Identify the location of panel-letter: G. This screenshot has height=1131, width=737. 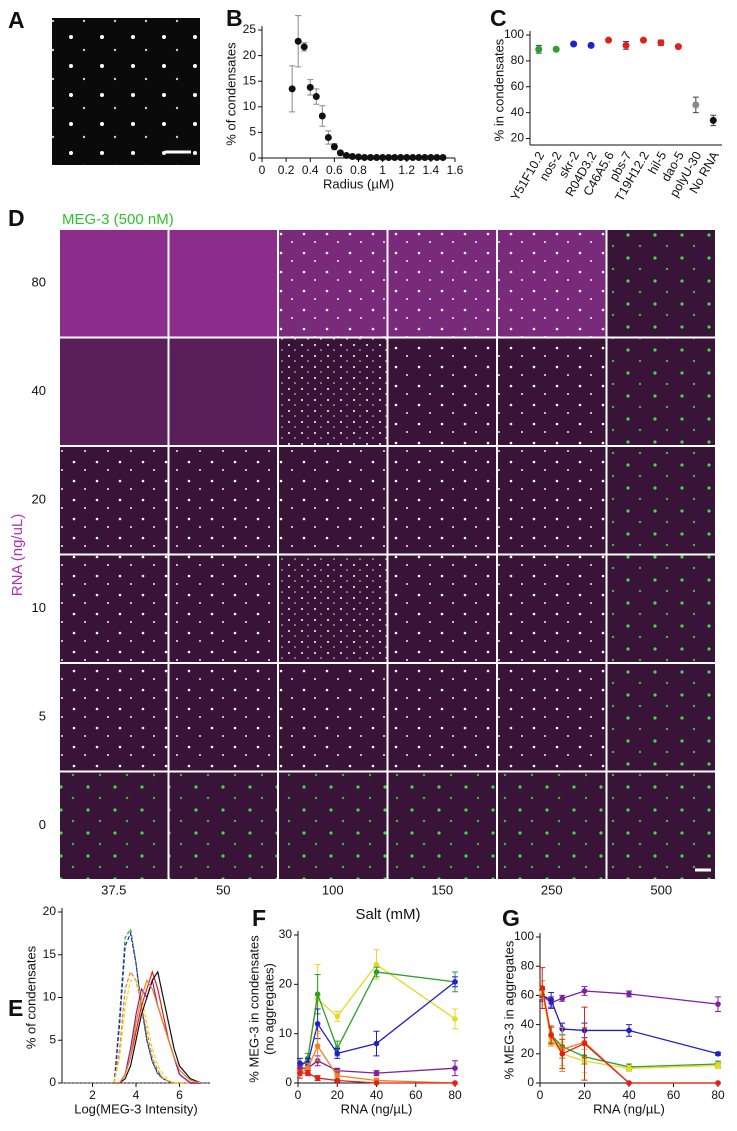
(511, 918).